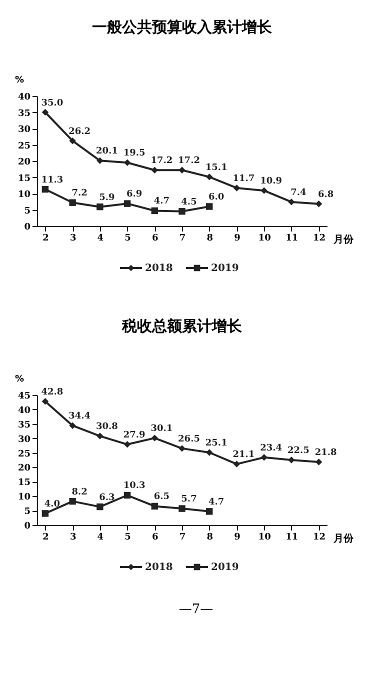 Image resolution: width=392 pixels, height=673 pixels. Describe the element at coordinates (127, 239) in the screenshot. I see `x-tick-label: 5` at that location.